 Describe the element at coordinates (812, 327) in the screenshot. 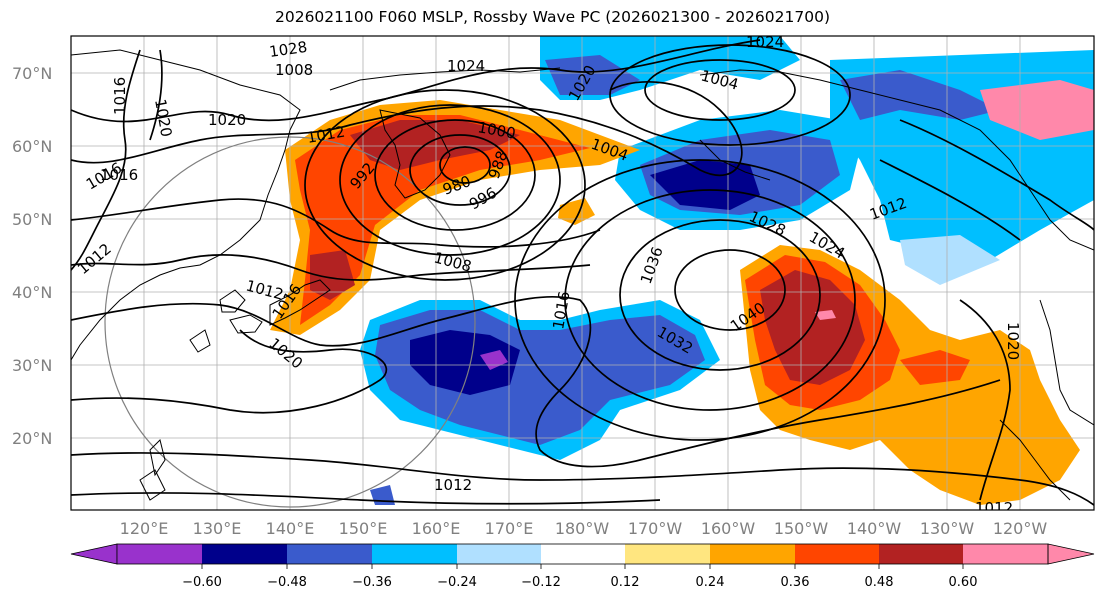

I see `anomaly-region-east-warm-darkred` at that location.